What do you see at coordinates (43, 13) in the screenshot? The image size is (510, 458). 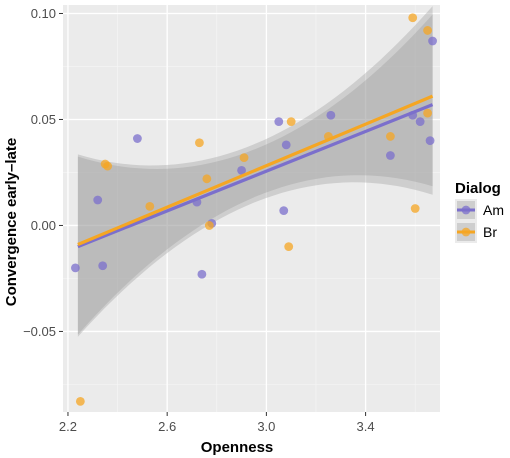 I see `y-tick-label: 0.10` at bounding box center [43, 13].